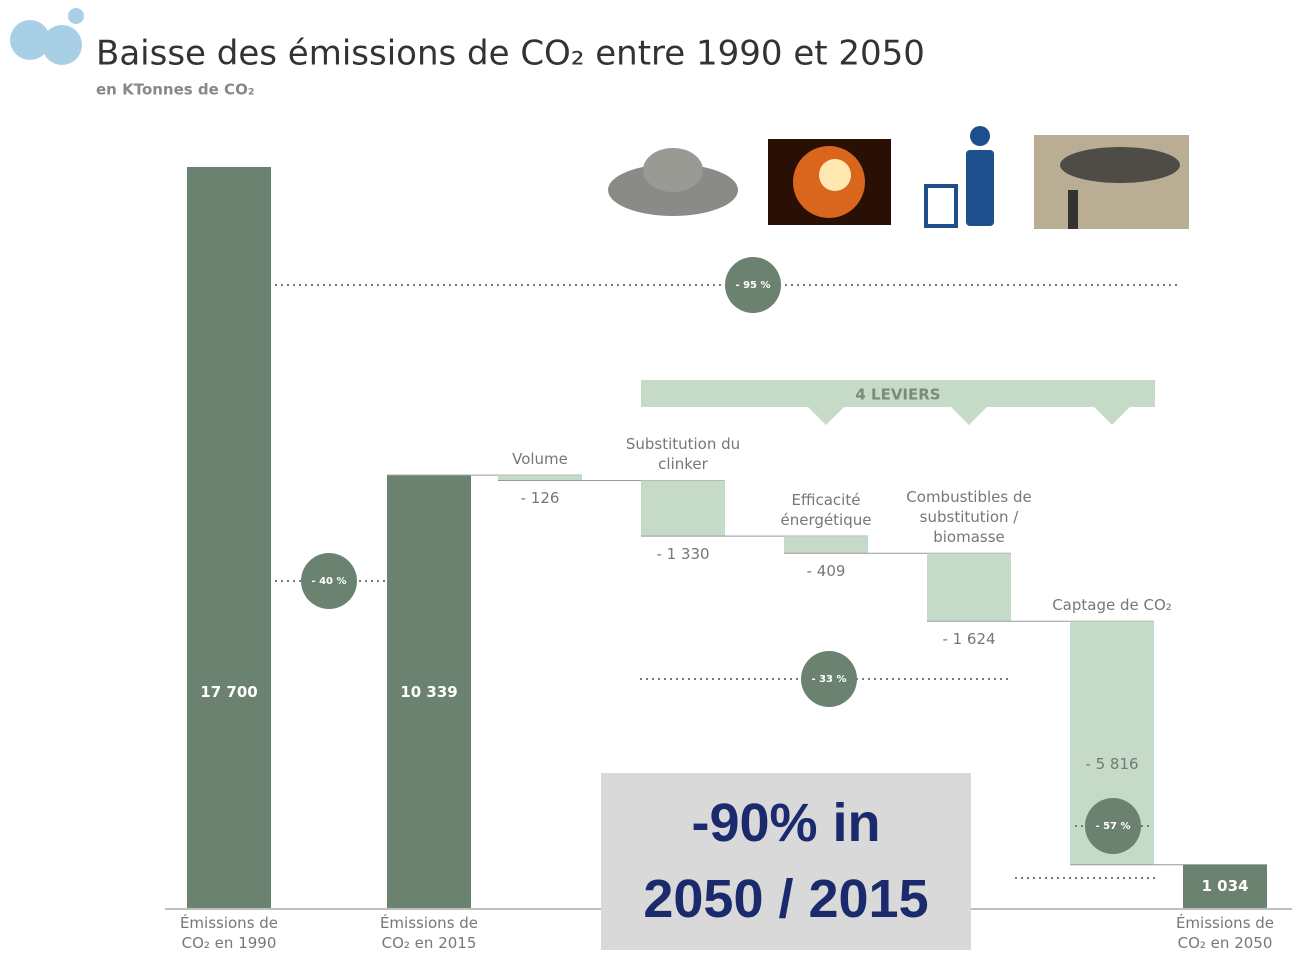 The height and width of the screenshot is (976, 1292). I want to click on category-label: Combustibles de substitution / biomasse, so click(969, 517).